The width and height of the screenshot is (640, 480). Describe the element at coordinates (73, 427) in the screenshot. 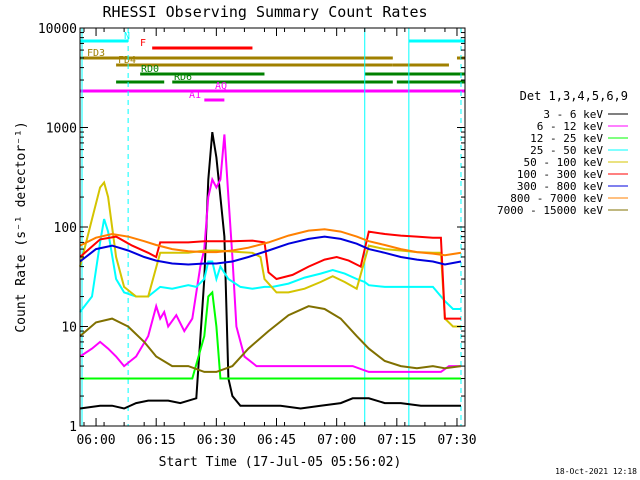

I see `y-tick-label: 1` at that location.